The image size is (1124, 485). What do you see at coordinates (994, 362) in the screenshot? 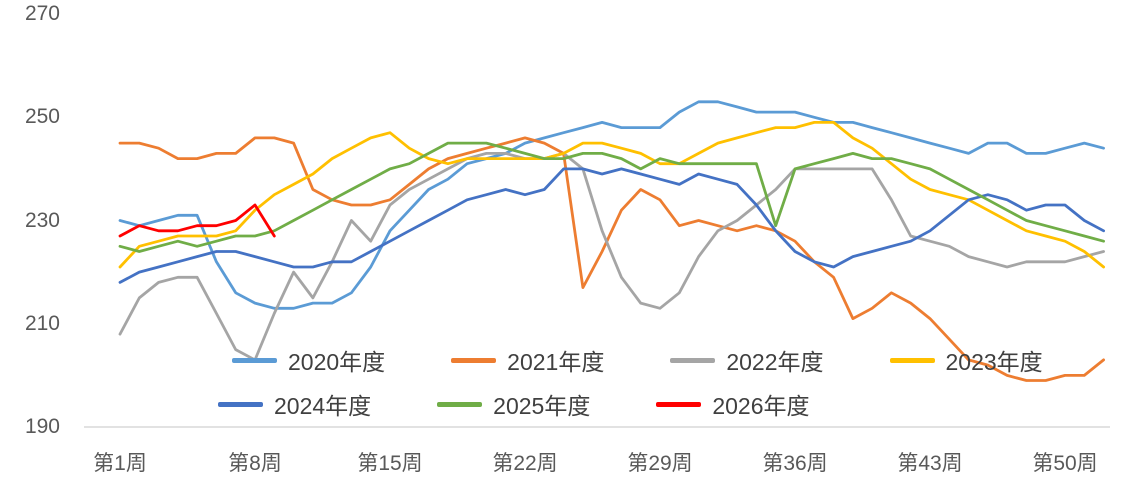
I see `legend-label: 2023年度` at bounding box center [994, 362].